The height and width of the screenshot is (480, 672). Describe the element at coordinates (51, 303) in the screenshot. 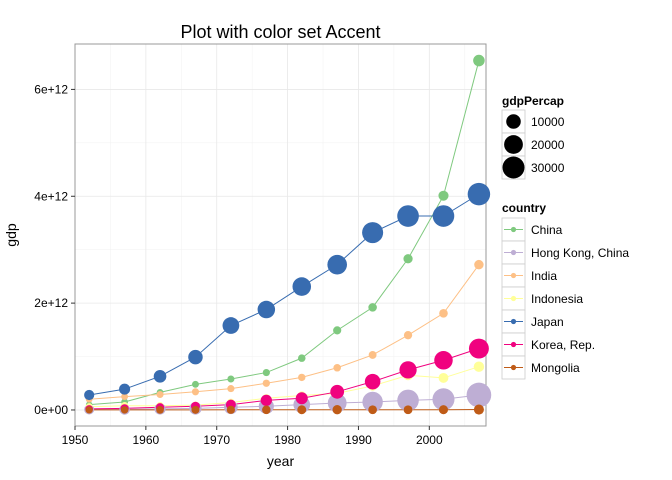

I see `y-tick-label: 2e+12` at that location.